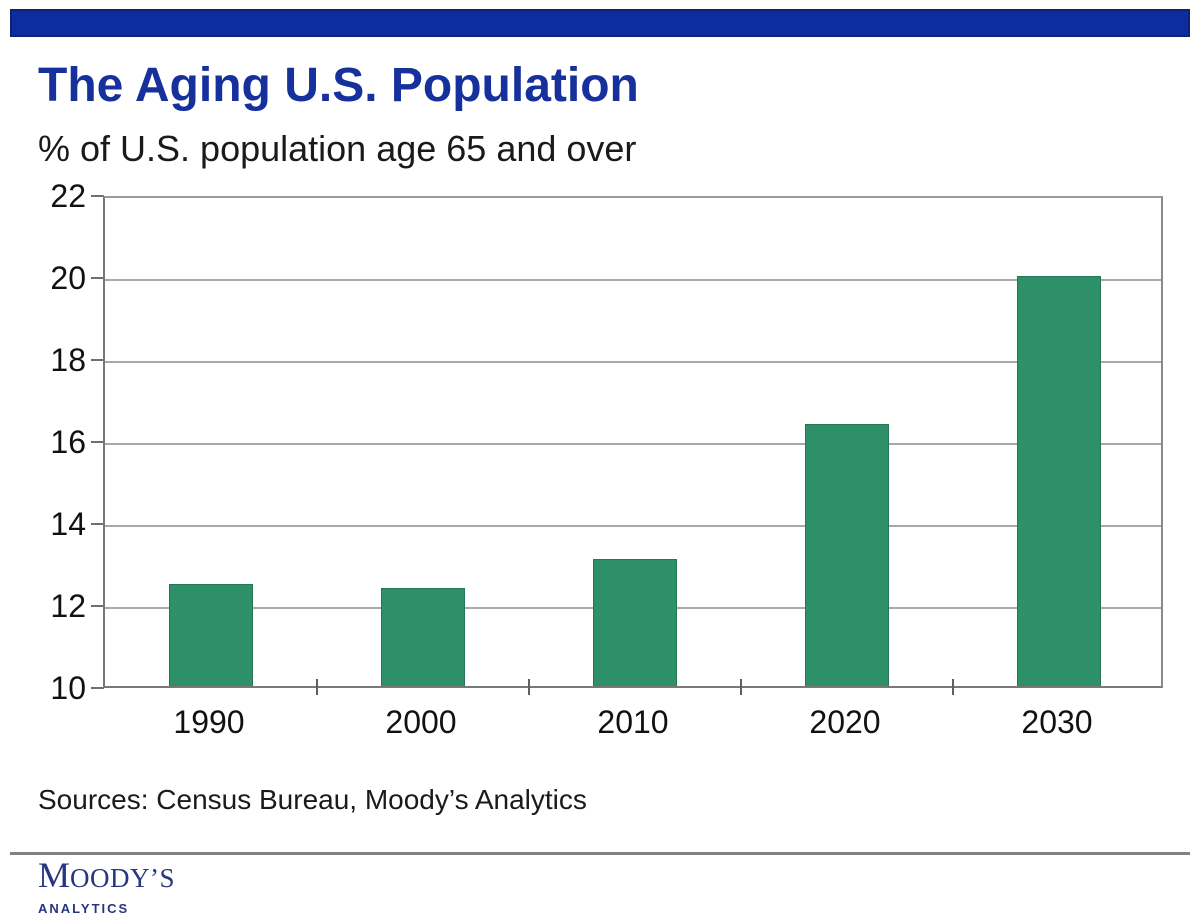 The width and height of the screenshot is (1200, 916). What do you see at coordinates (337, 148) in the screenshot?
I see `chart-subtitle: % of U.S. population age 65 and over` at bounding box center [337, 148].